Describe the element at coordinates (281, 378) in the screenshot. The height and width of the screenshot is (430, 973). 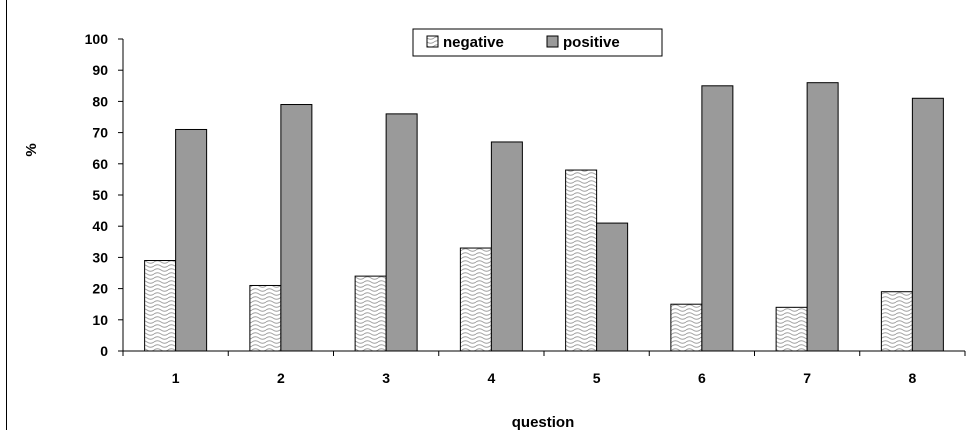
I see `x-tick-label: 2` at that location.